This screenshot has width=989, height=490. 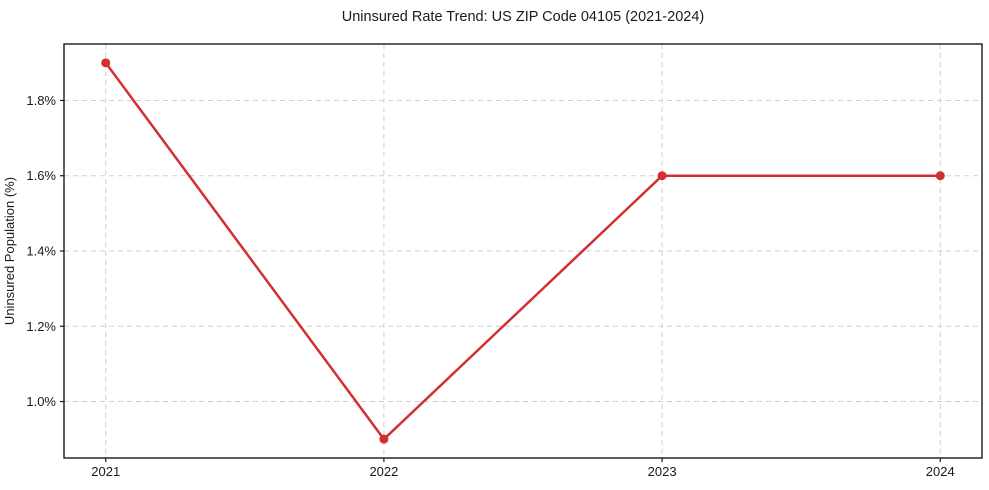 What do you see at coordinates (662, 471) in the screenshot?
I see `x-tick-label: 2023` at bounding box center [662, 471].